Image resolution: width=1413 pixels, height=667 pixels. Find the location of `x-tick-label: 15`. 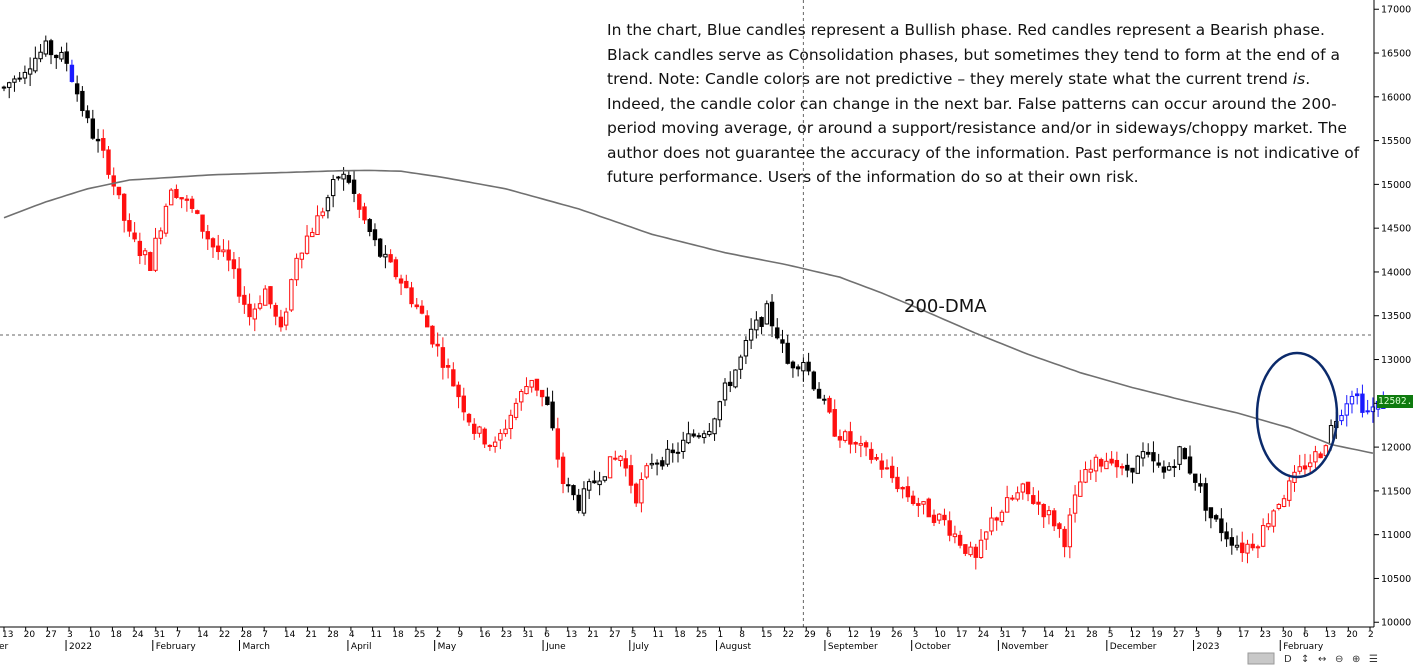

x-tick-label: 15 is located at coordinates (766, 635).